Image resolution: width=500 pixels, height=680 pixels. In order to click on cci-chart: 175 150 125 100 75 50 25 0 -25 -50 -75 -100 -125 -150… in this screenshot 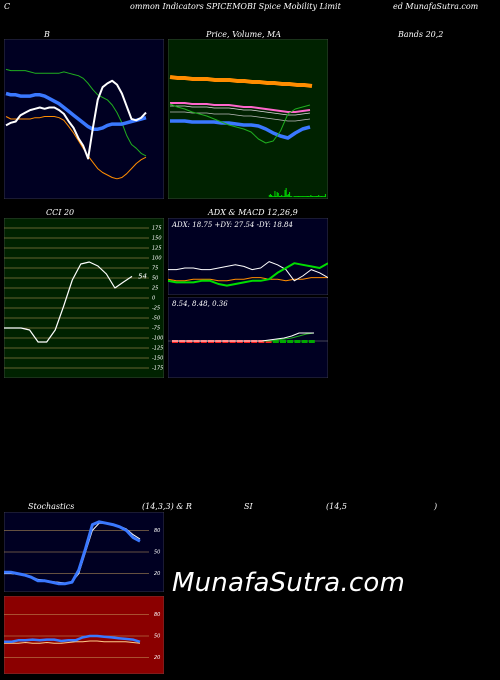, I will do `click(84, 298)`.